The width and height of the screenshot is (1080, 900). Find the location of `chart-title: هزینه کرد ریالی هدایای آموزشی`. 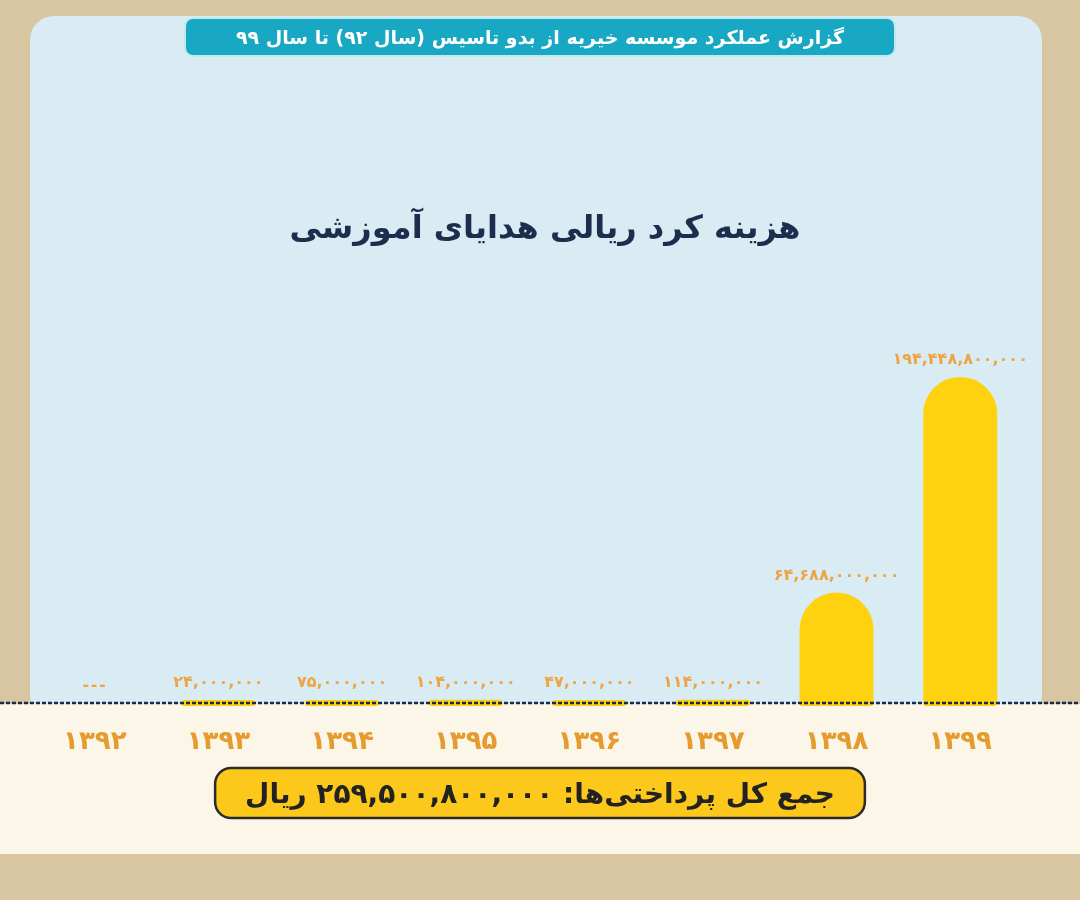

chart-title: هزینه کرد ریالی هدایای آموزشی is located at coordinates (545, 226).